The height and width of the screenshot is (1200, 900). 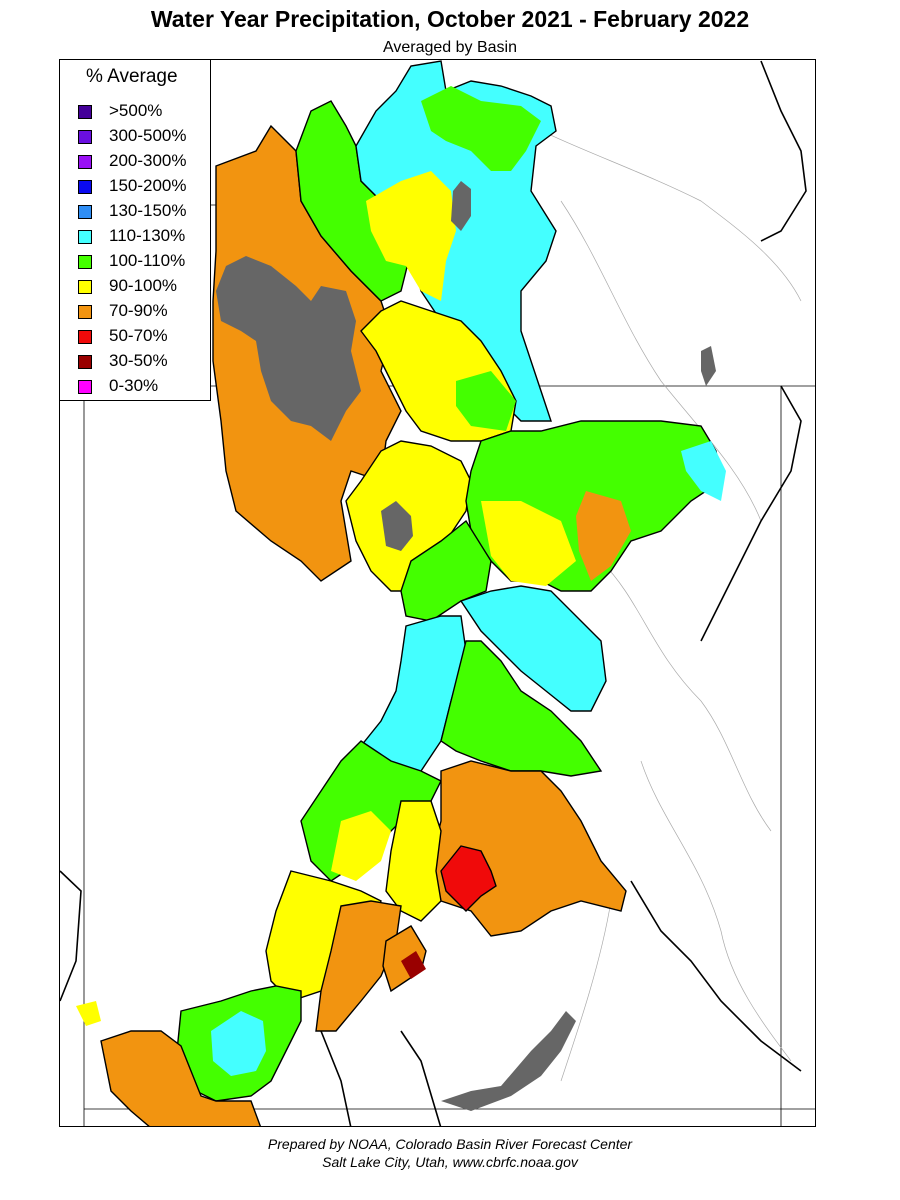 I want to click on basin-duchesne-yellow, so click(x=528, y=543).